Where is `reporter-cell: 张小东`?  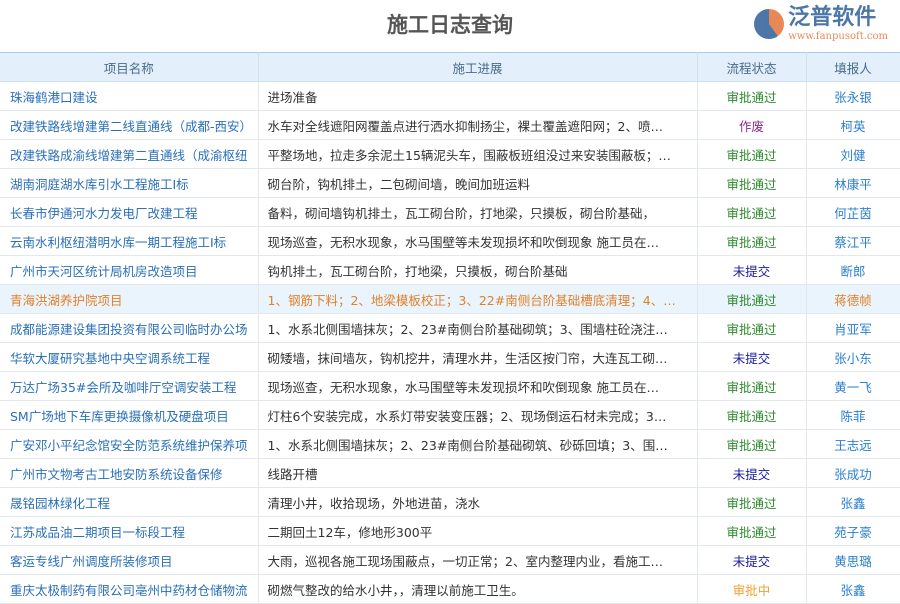 reporter-cell: 张小东 is located at coordinates (853, 357).